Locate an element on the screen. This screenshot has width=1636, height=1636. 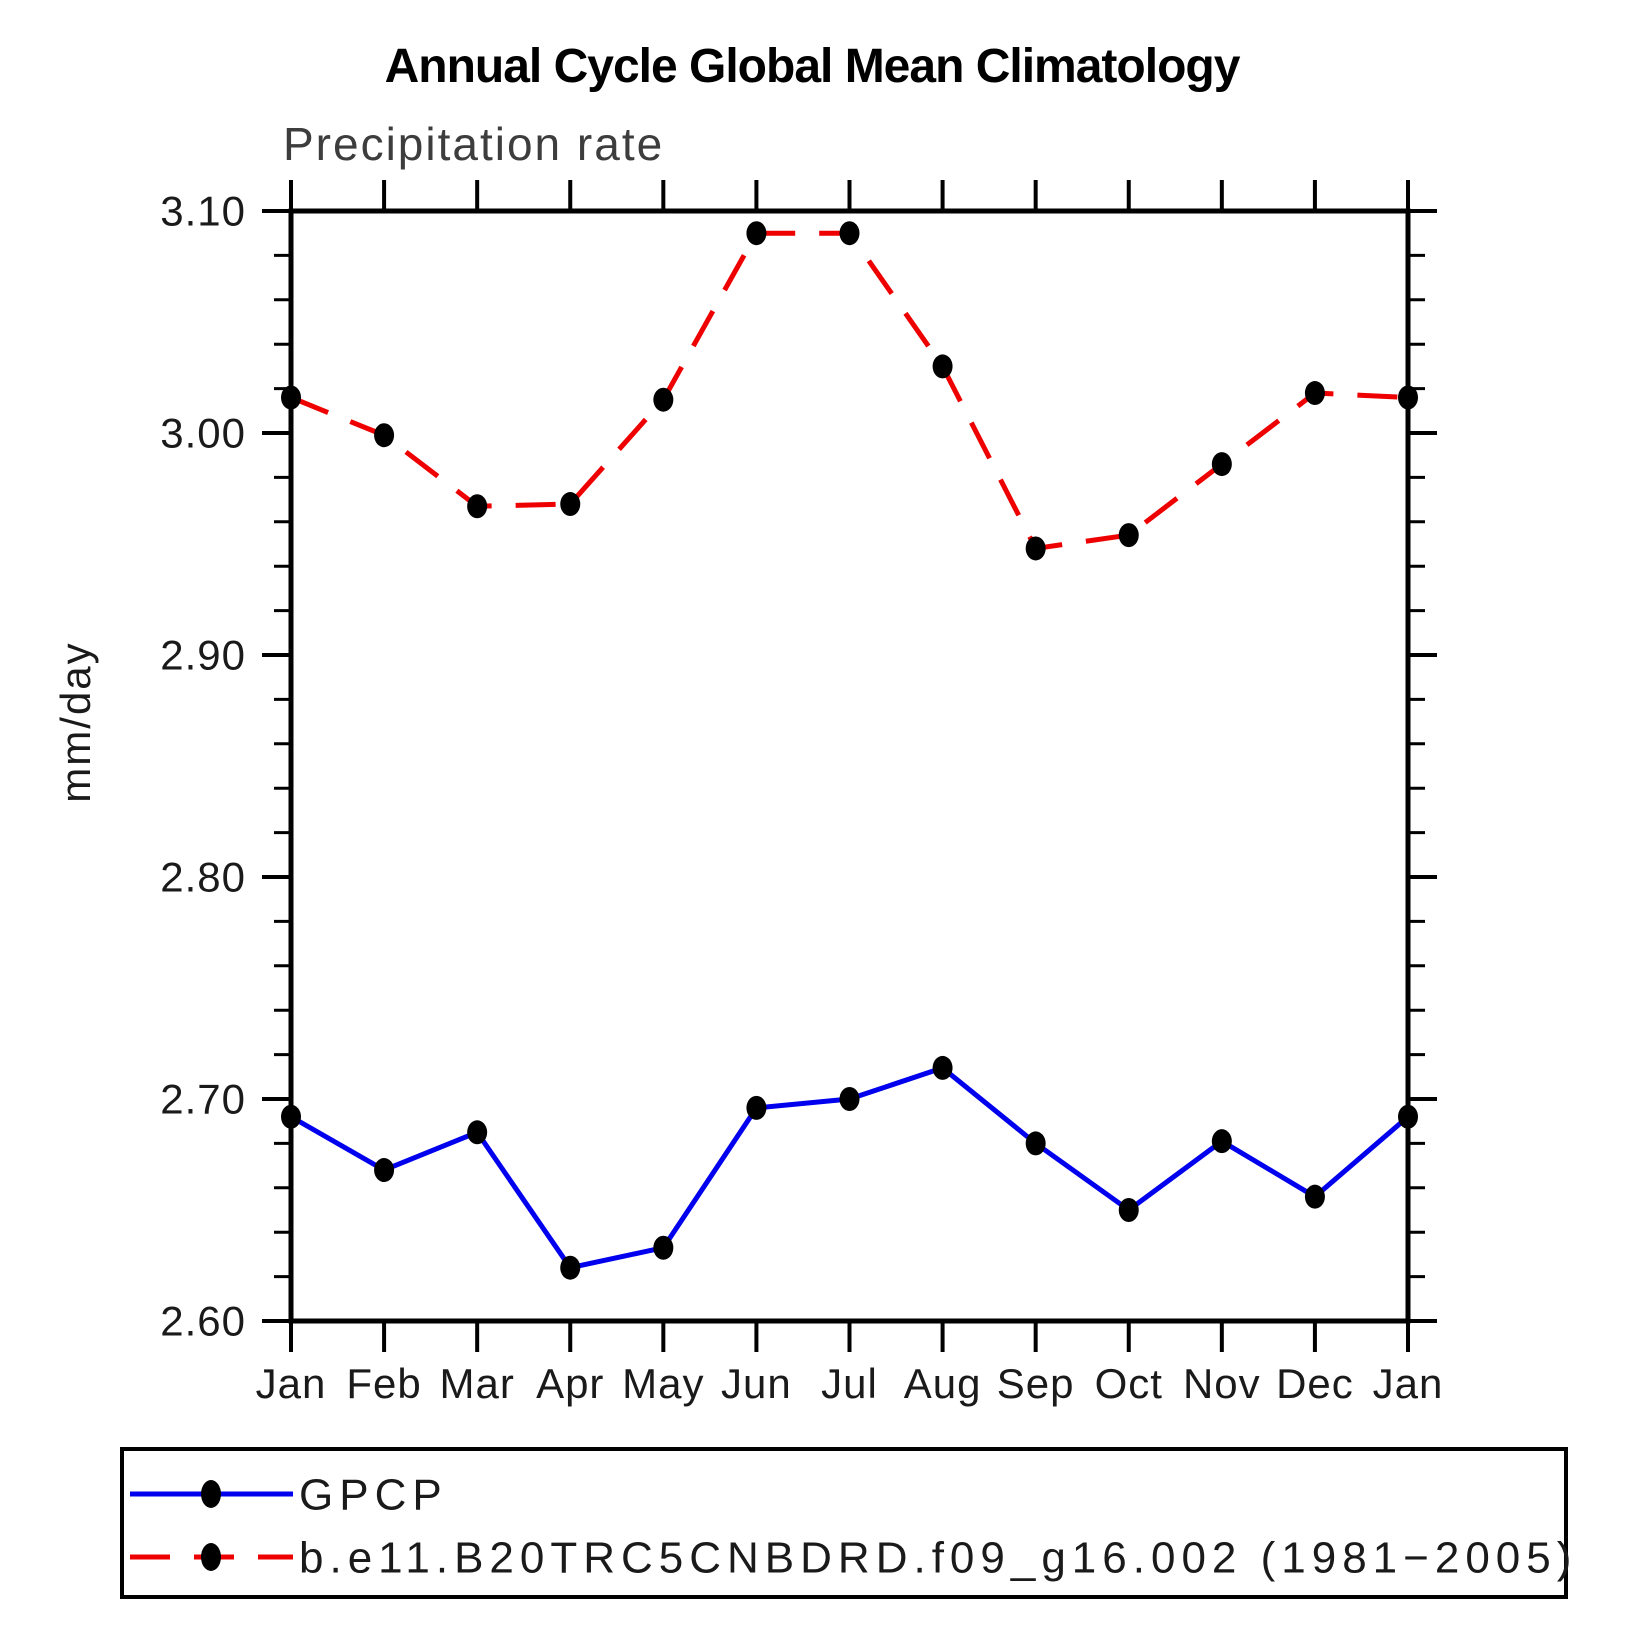
legend-label-gpcp: GPCP is located at coordinates (373, 1494).